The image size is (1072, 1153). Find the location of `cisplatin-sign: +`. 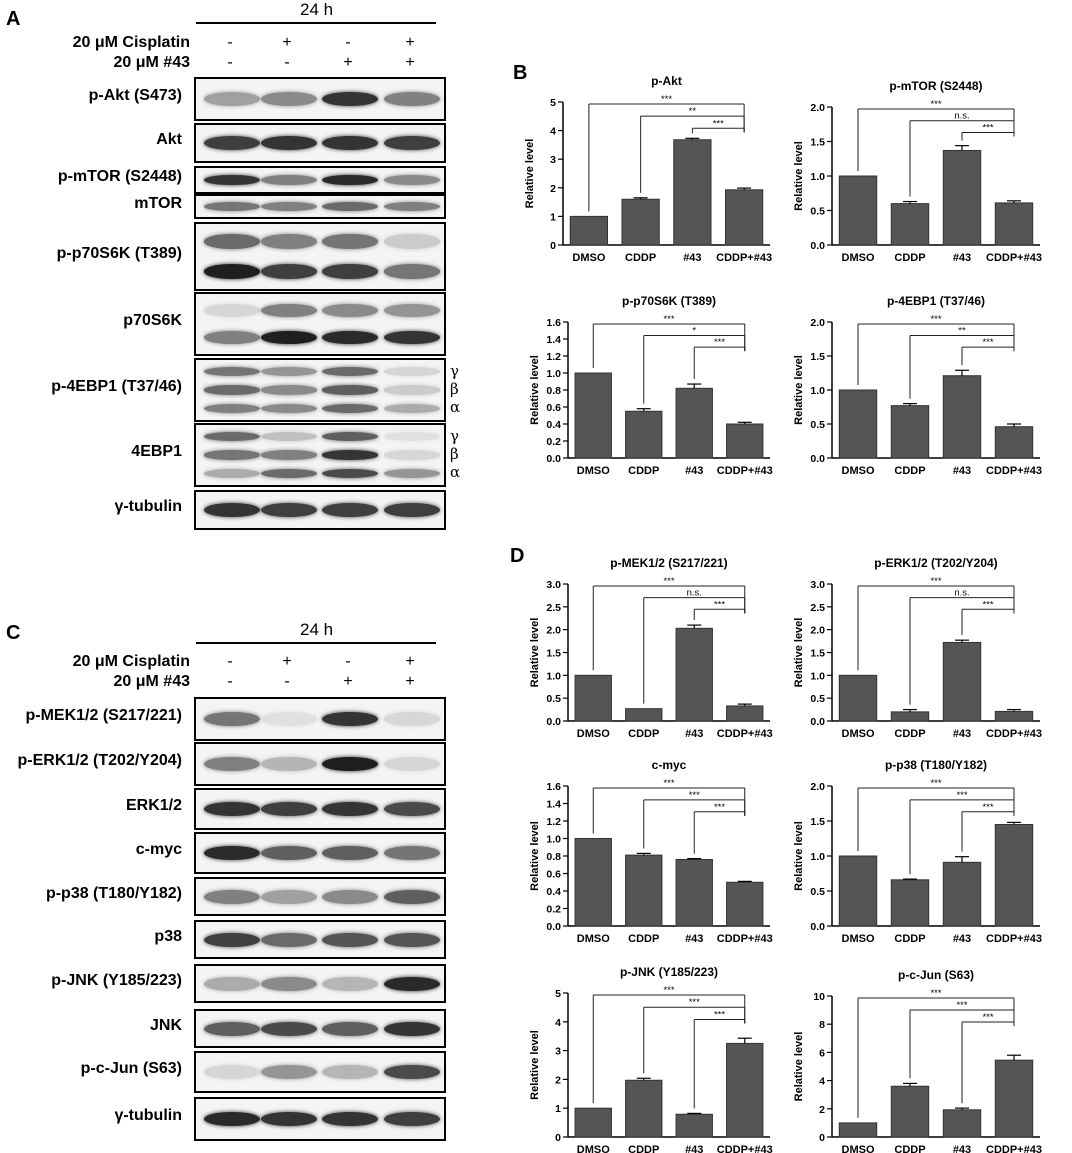

cisplatin-sign: + is located at coordinates (287, 42).